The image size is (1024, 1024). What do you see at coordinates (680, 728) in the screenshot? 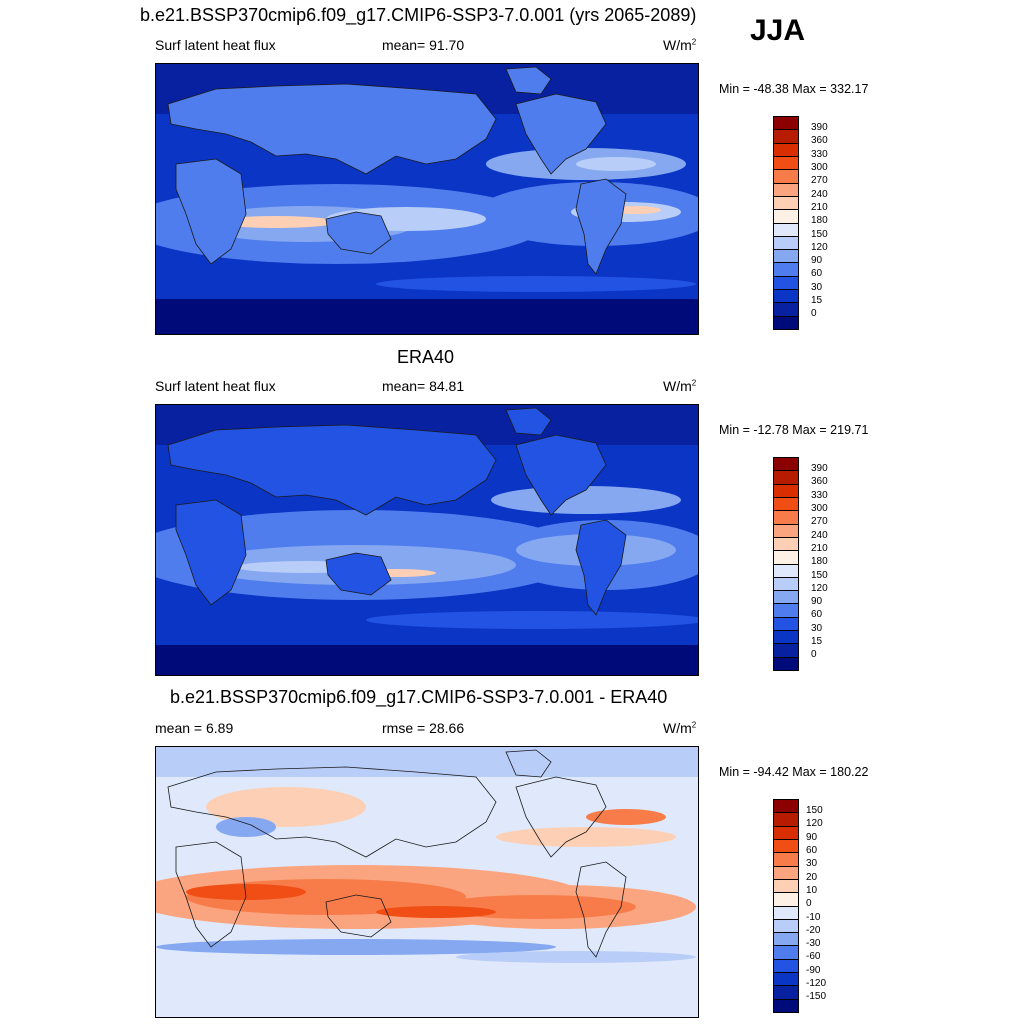
I see `panel-3-units-label: W/m2` at bounding box center [680, 728].